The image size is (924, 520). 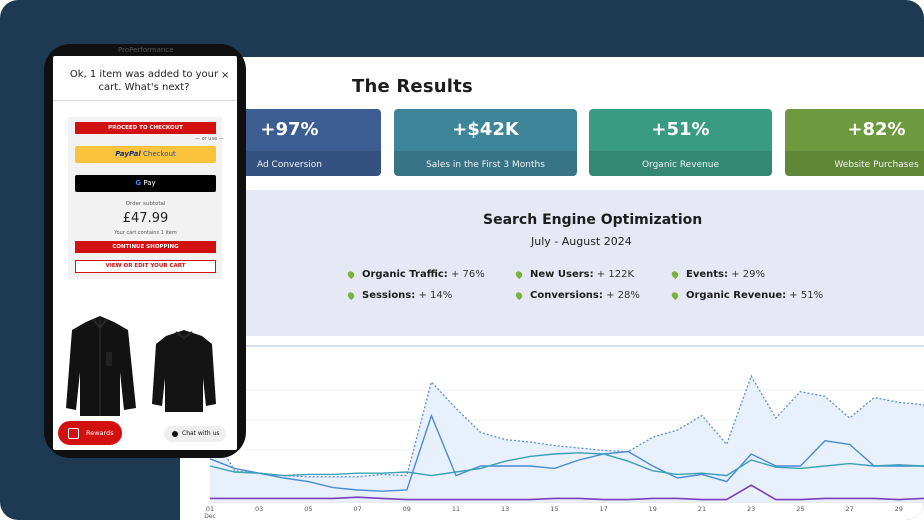 I want to click on paypal-logo: PayPal, so click(x=128, y=154).